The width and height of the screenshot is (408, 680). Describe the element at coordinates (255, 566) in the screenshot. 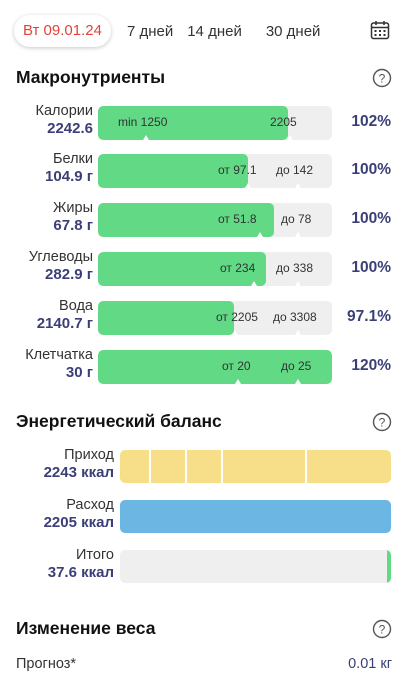

I see `total-bar` at that location.